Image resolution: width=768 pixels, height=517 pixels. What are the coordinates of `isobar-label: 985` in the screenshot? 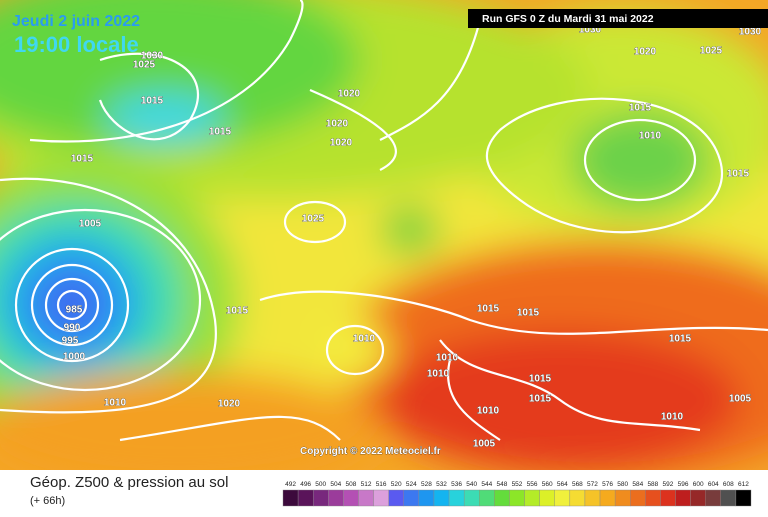 It's located at (74, 310).